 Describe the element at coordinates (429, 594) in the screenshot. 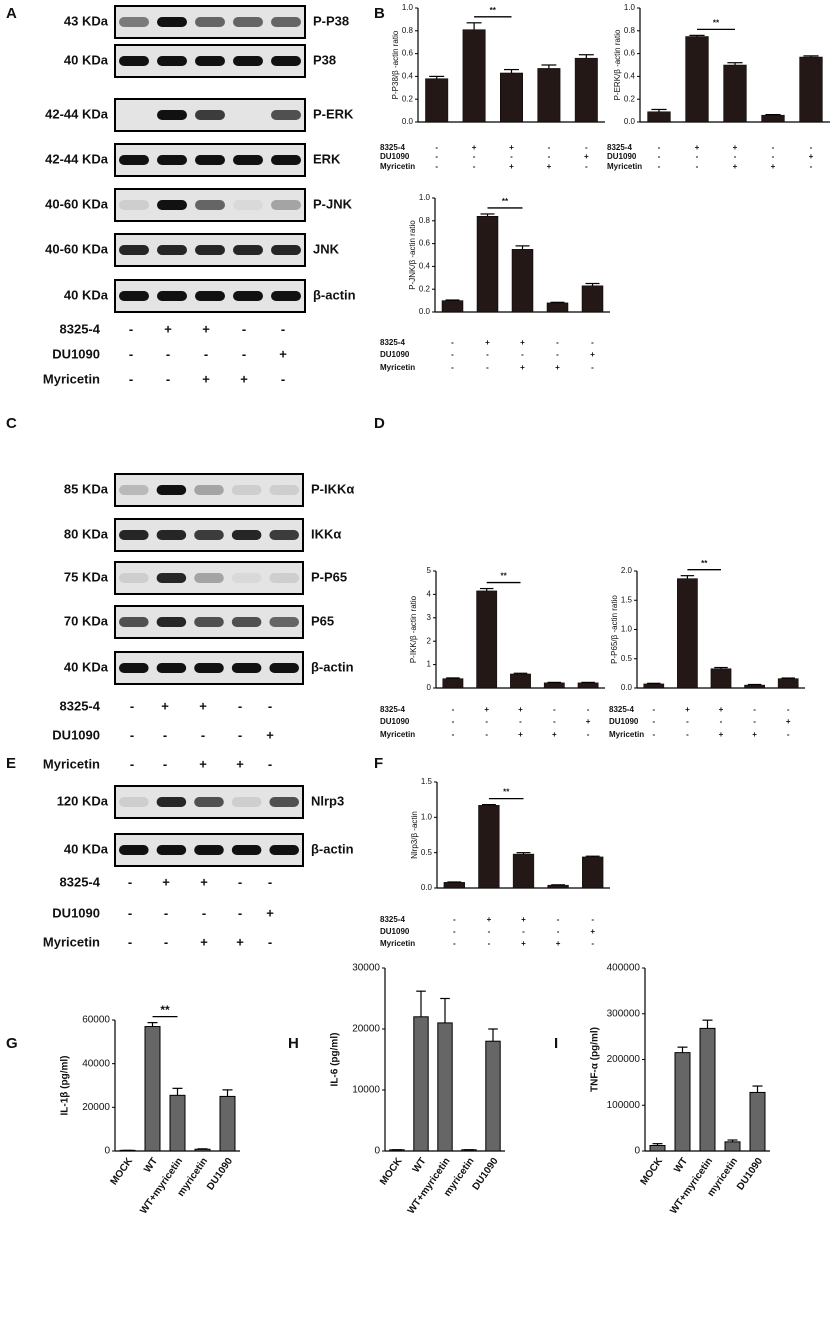

I see `y-tick-label: 4` at that location.